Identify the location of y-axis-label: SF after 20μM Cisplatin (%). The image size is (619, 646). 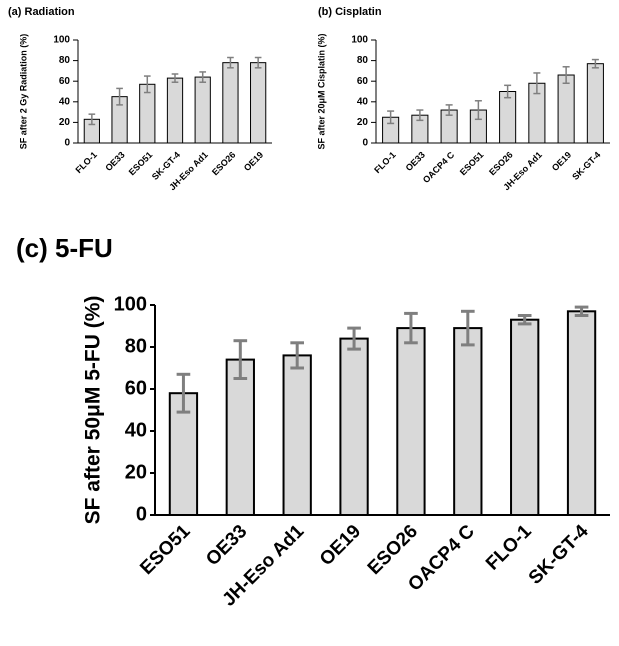
(321, 91).